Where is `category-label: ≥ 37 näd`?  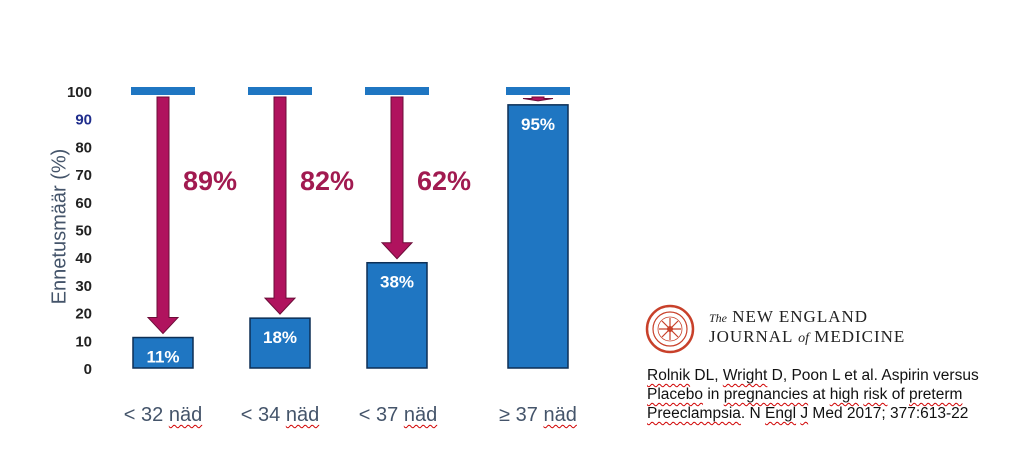
category-label: ≥ 37 näd is located at coordinates (538, 415).